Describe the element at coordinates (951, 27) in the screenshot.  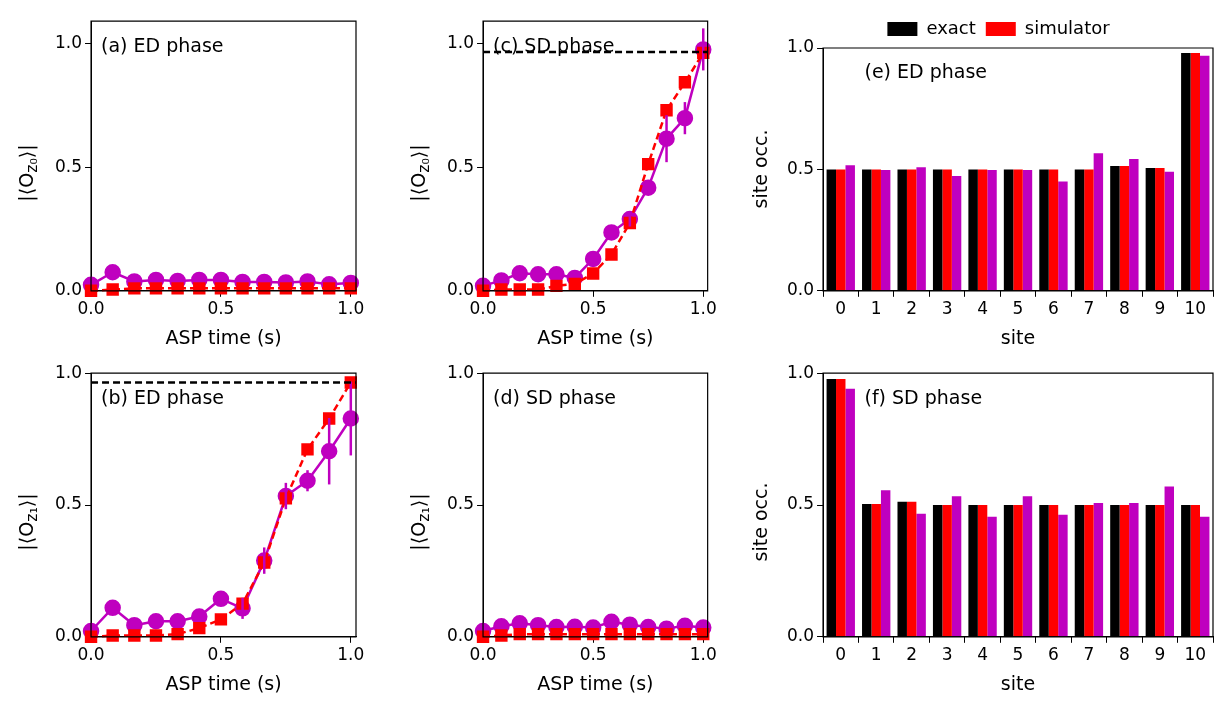
I see `legend-label: exact` at that location.